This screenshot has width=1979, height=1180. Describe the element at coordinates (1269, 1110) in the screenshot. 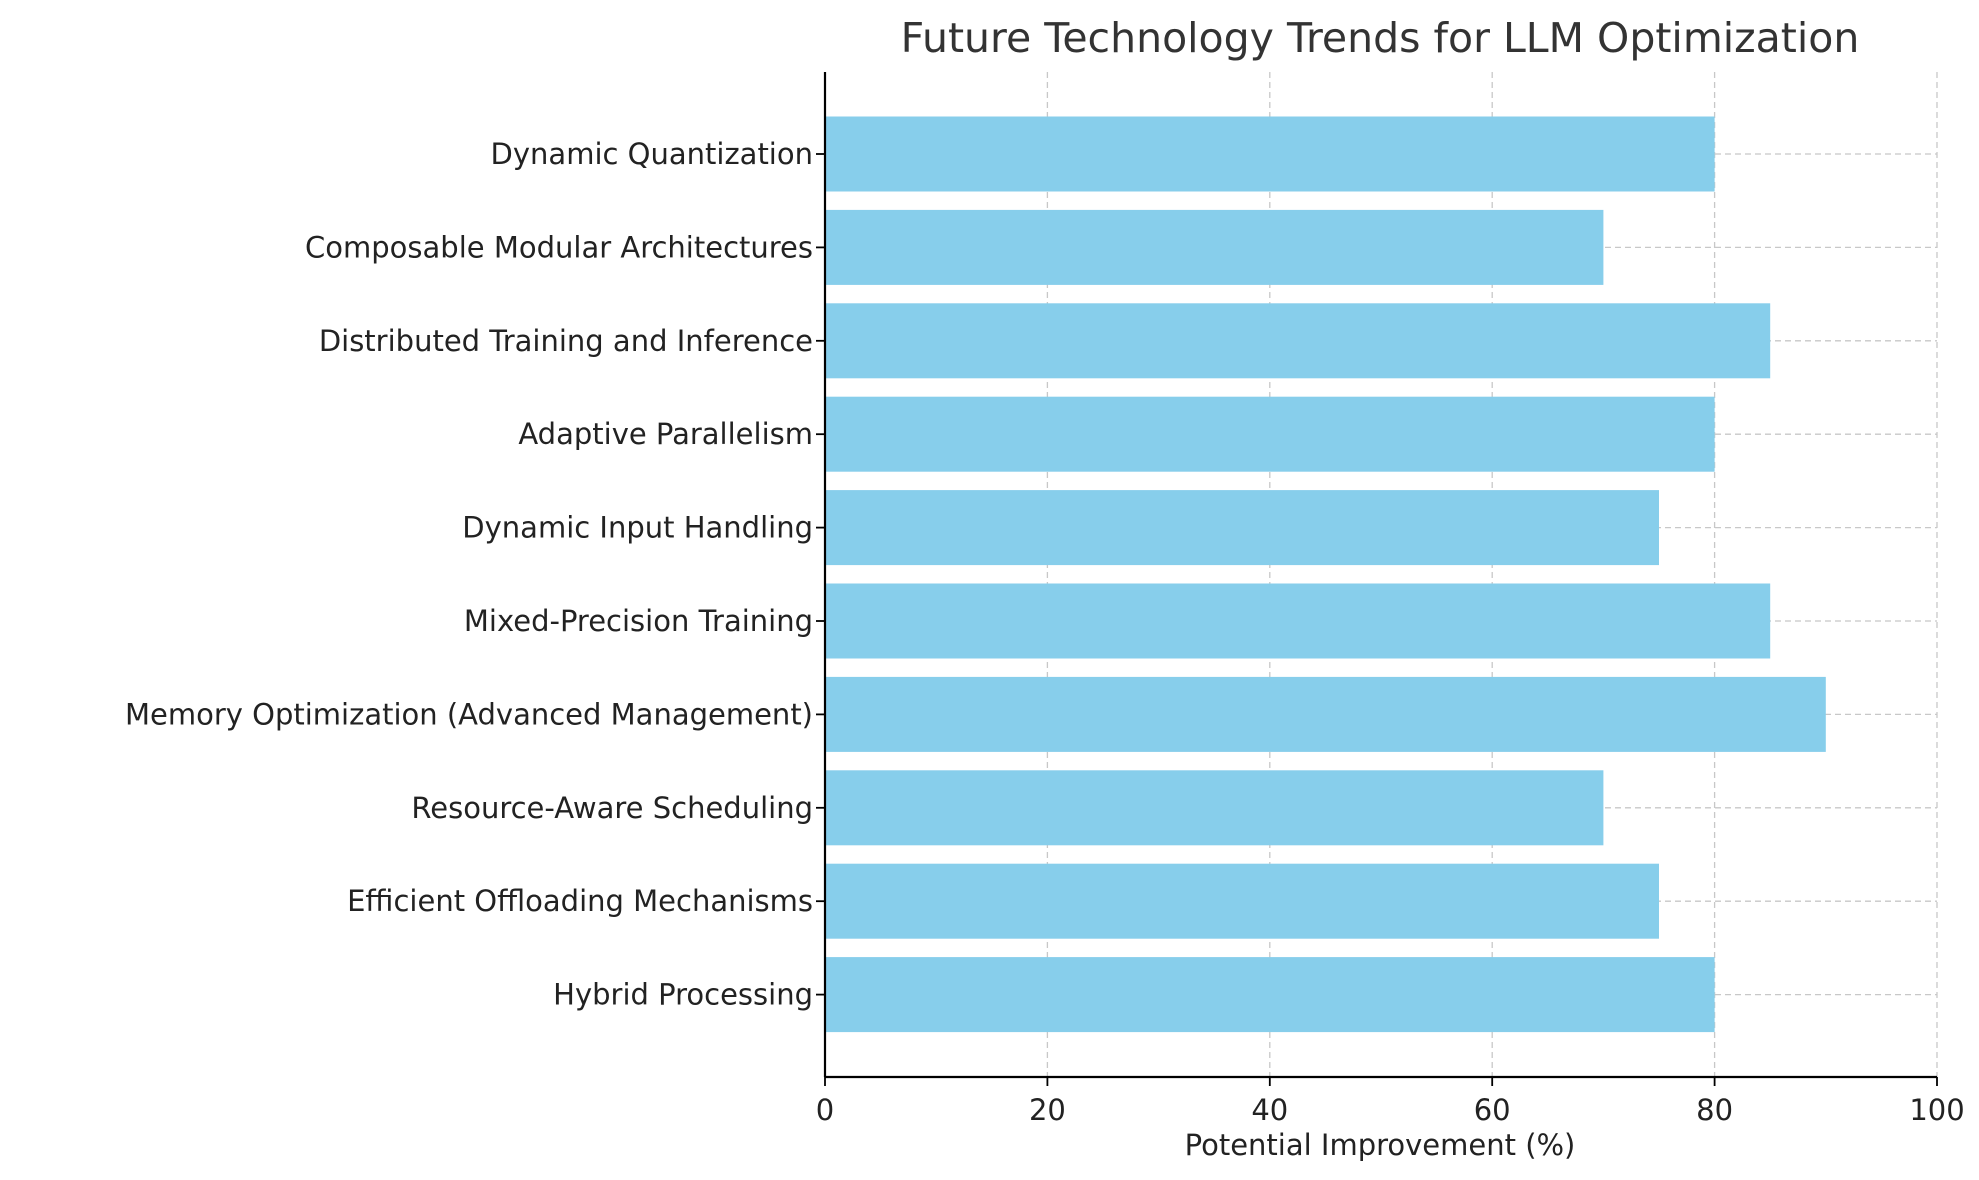

I see `x-tick-label: 40` at that location.